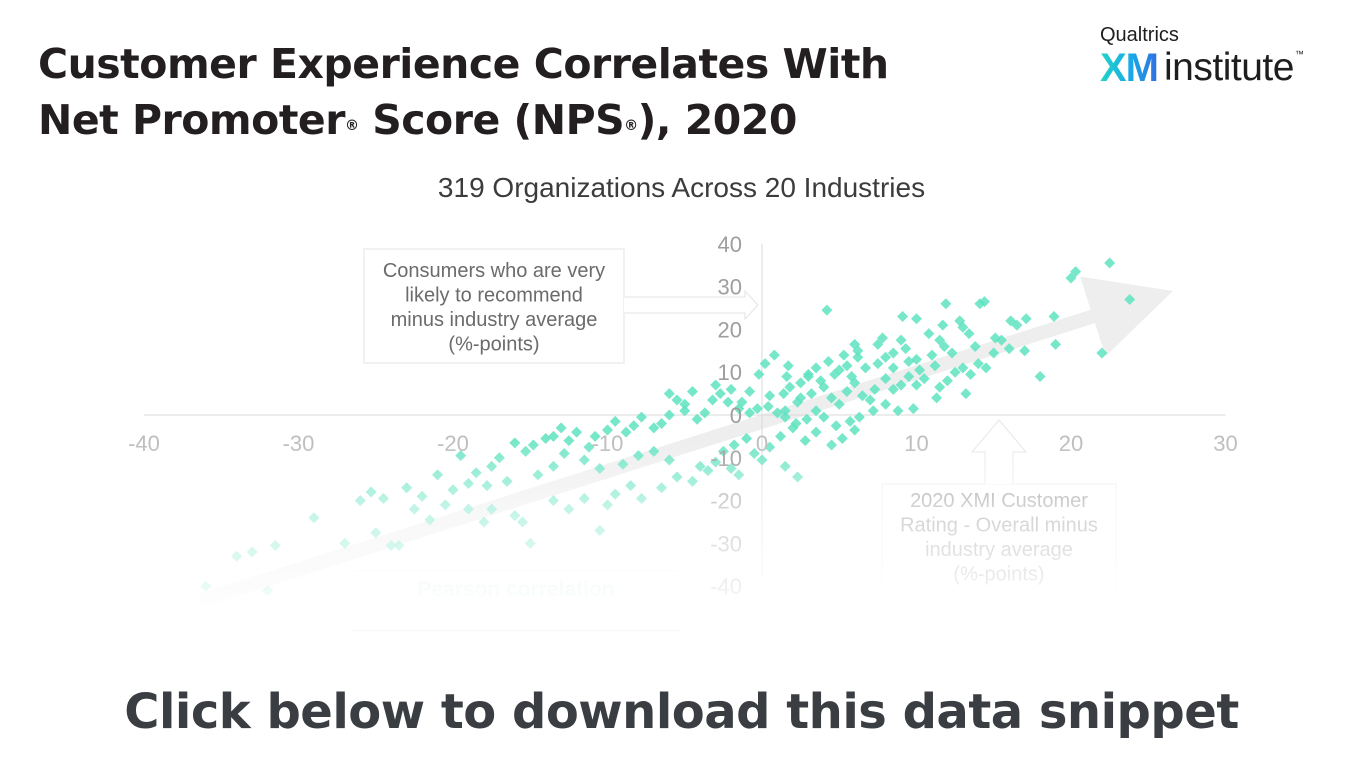 Image resolution: width=1363 pixels, height=767 pixels. I want to click on chart-title: 319 Organizations Across 20 Industries, so click(681, 187).